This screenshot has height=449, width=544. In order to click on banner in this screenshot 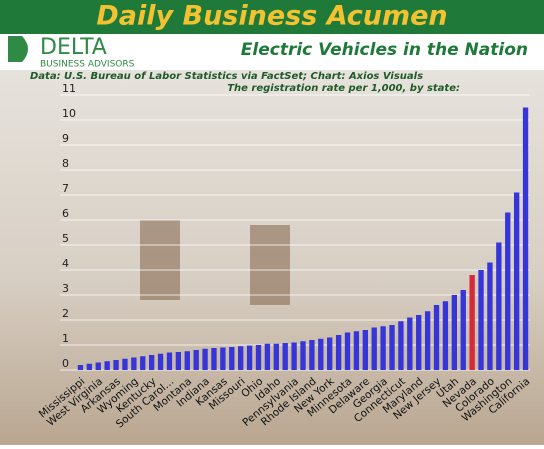, I will do `click(272, 17)`.